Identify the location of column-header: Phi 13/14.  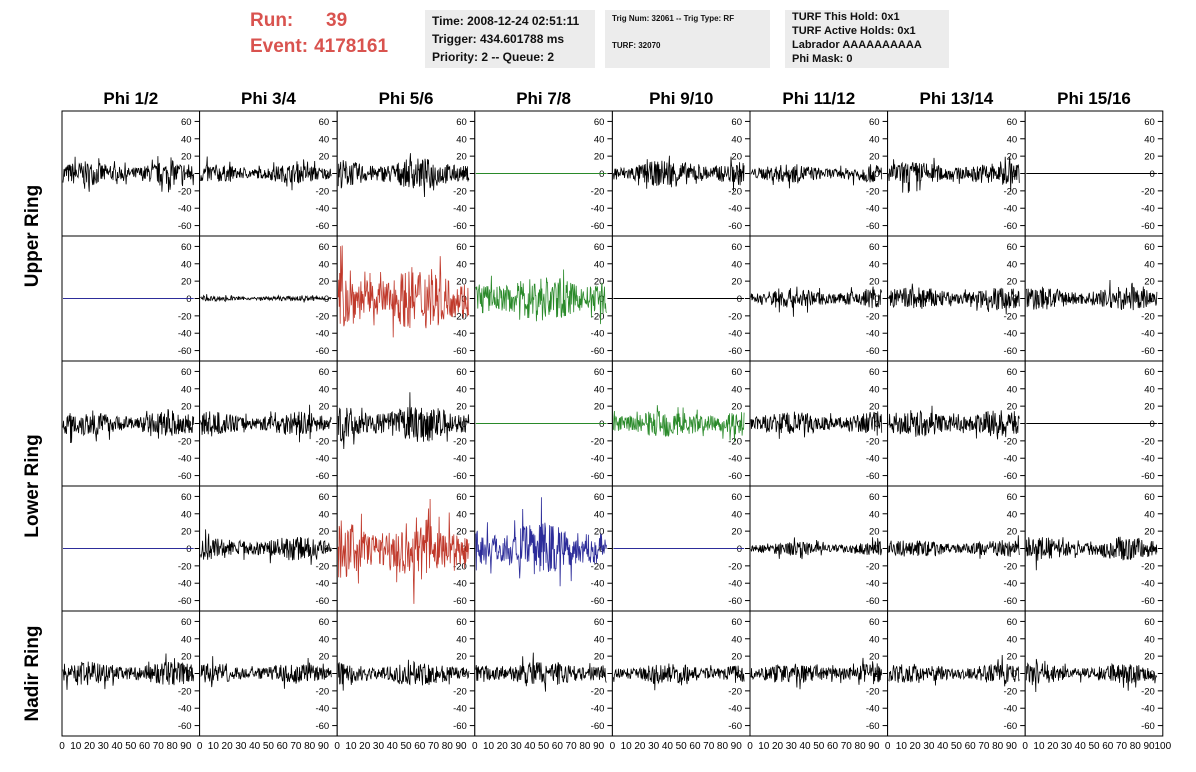
(957, 98).